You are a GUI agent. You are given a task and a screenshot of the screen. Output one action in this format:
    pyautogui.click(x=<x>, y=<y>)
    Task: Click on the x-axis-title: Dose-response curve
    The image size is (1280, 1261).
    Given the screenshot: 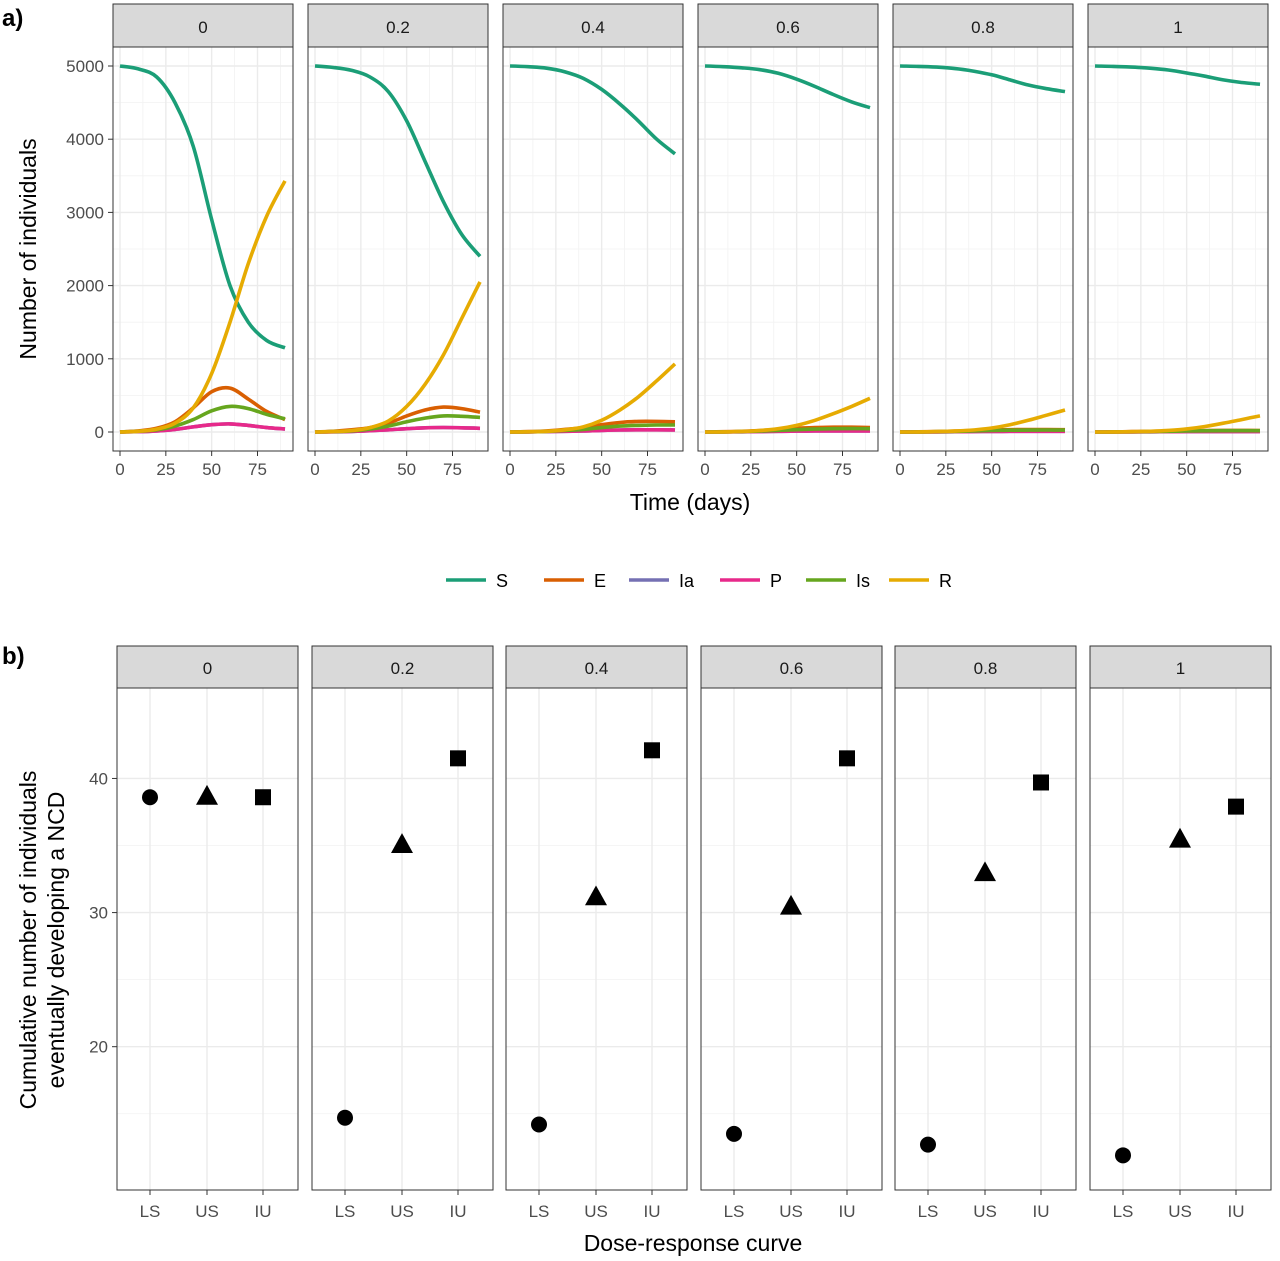 What is the action you would take?
    pyautogui.click(x=693, y=1243)
    